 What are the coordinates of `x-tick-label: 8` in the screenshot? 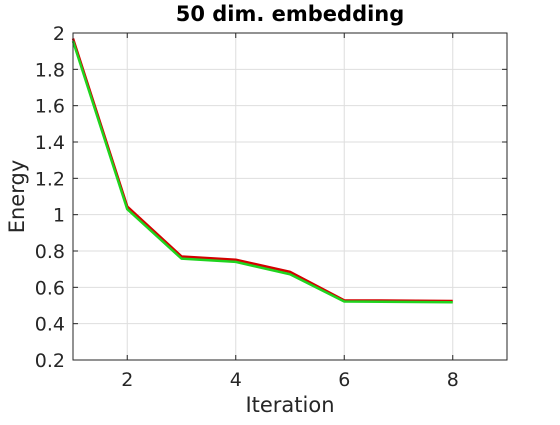 It's located at (453, 380).